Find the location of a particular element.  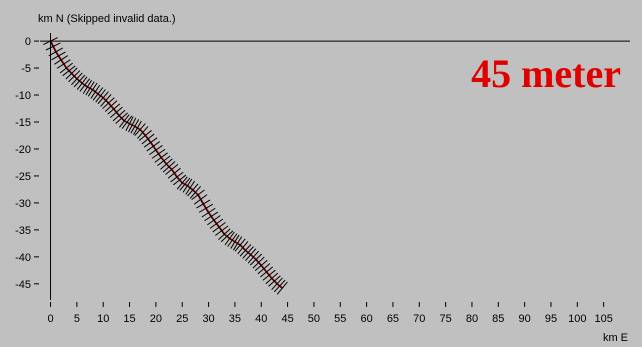

x-tick-label: 75 is located at coordinates (446, 319).